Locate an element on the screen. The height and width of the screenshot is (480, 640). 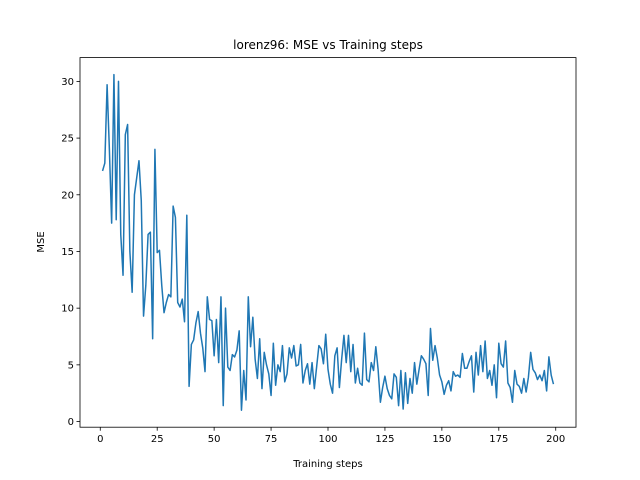
y-tick-label: 30 is located at coordinates (67, 82).